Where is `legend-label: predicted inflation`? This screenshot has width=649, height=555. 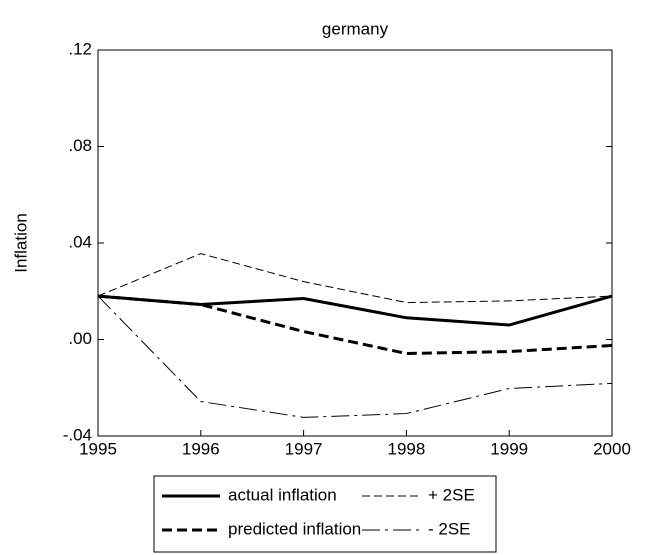 legend-label: predicted inflation is located at coordinates (294, 528).